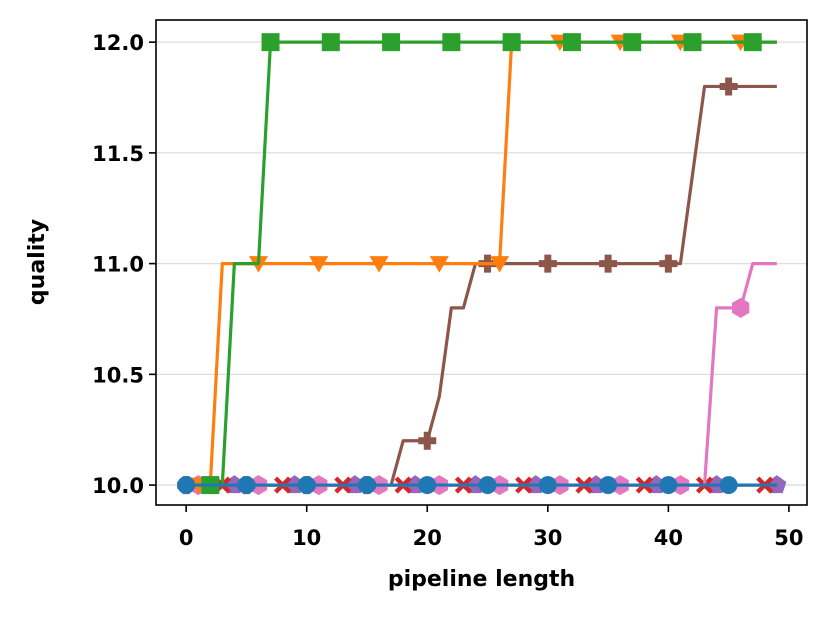 The image size is (832, 617). I want to click on x-tick-label: 50, so click(788, 538).